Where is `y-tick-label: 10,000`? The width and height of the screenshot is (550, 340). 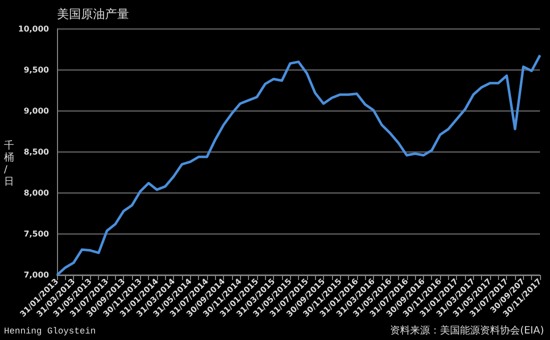
y-tick-label: 10,000 is located at coordinates (34, 29).